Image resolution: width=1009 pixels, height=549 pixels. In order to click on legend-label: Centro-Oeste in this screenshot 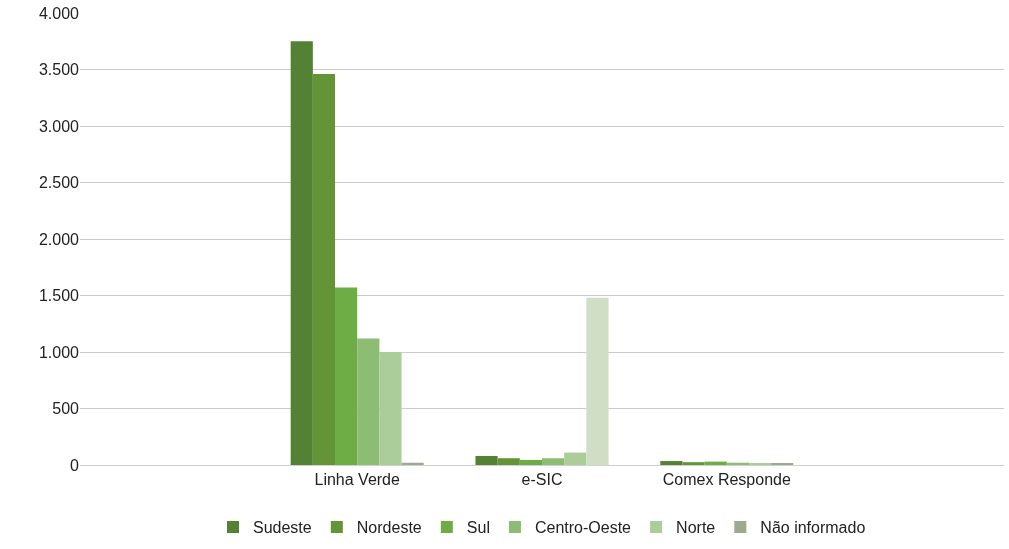, I will do `click(583, 528)`.